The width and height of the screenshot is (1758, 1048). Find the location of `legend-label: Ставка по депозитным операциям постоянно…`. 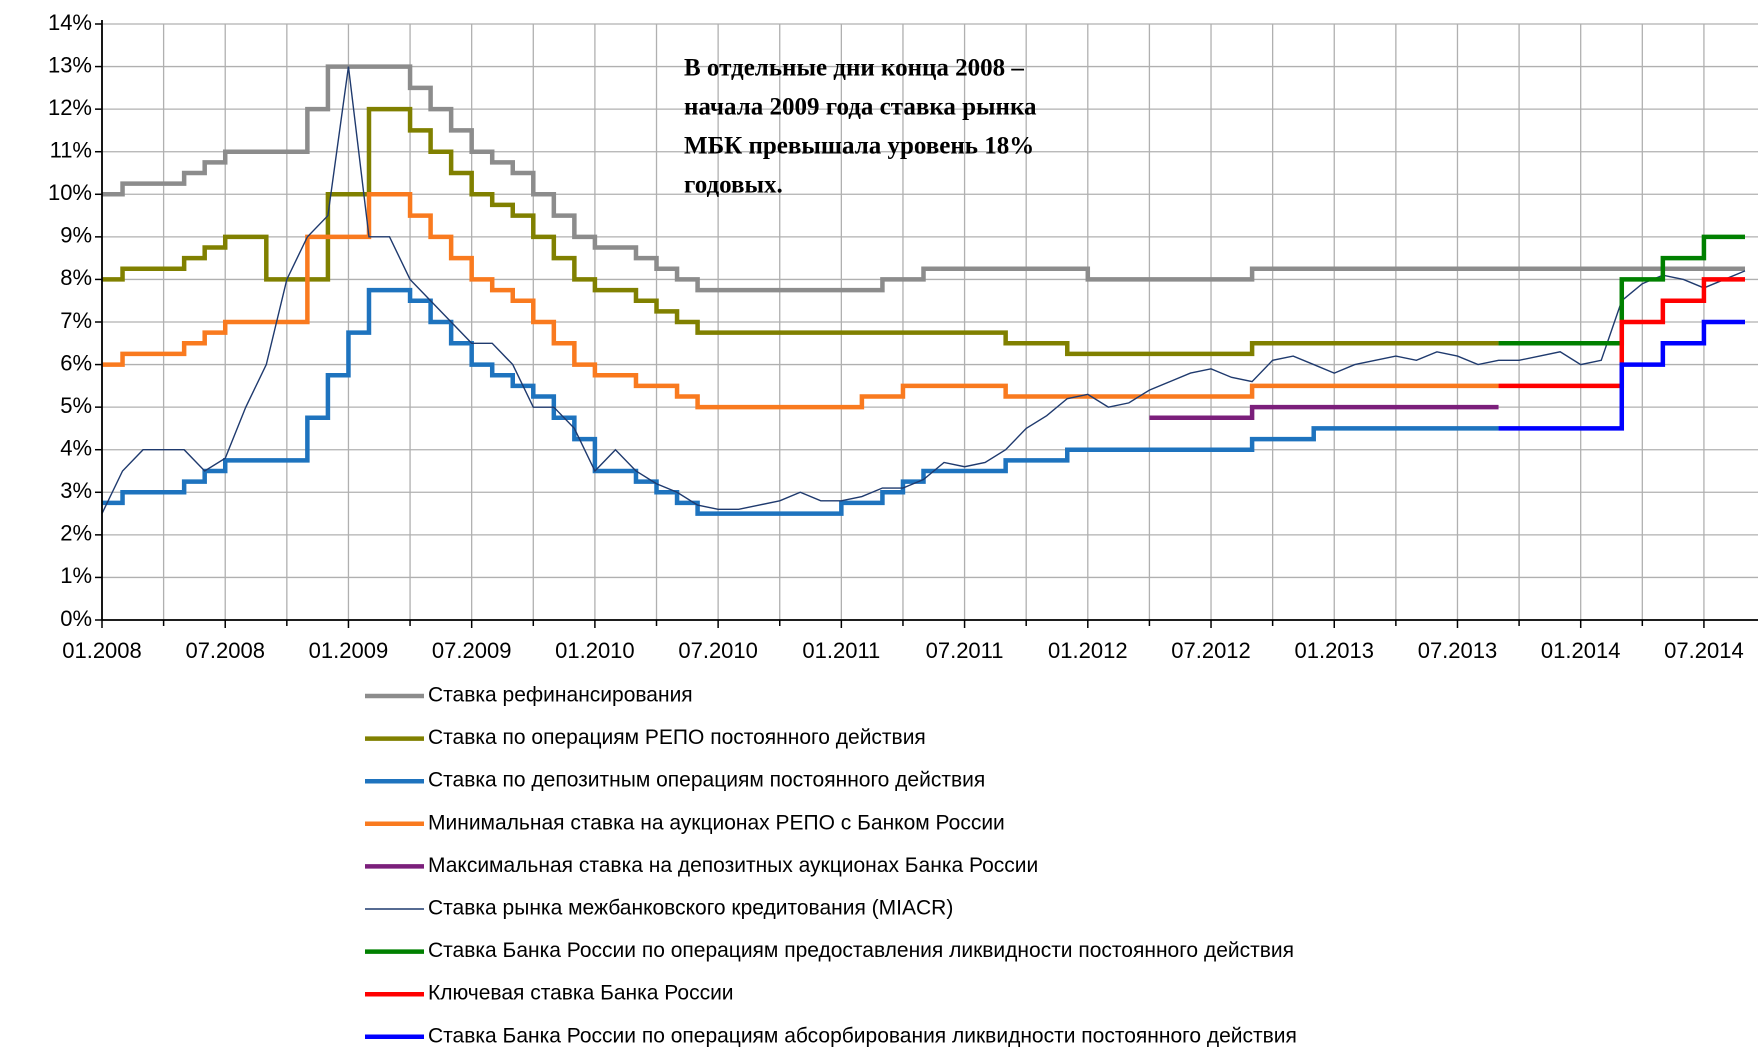

legend-label: Ставка по депозитным операциям постоянно… is located at coordinates (706, 780).